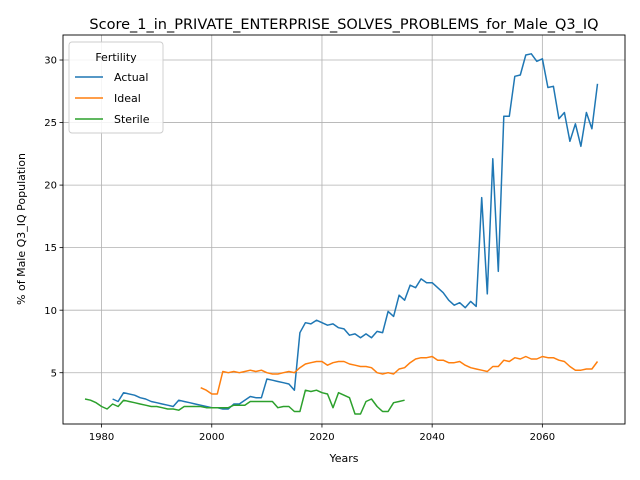 The height and width of the screenshot is (480, 640). What do you see at coordinates (321, 437) in the screenshot?
I see `x-tick-label: 2020` at bounding box center [321, 437].